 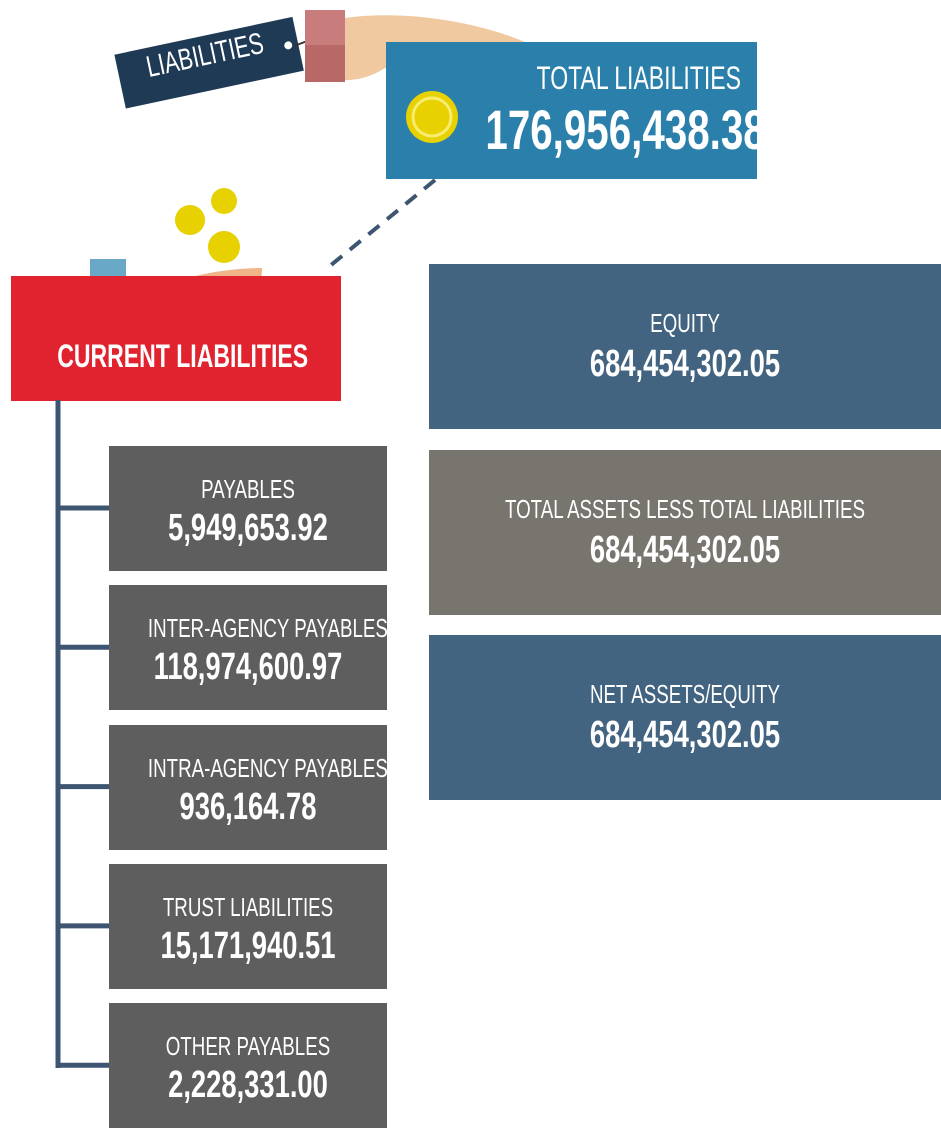 I want to click on item-value: 118,974,600.97, so click(x=248, y=667).